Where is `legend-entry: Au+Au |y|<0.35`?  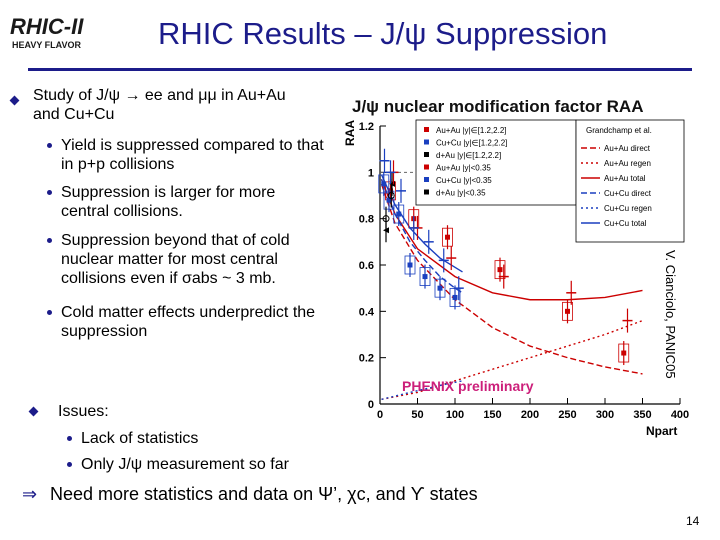
legend-entry: Au+Au |y|<0.35 is located at coordinates (463, 168).